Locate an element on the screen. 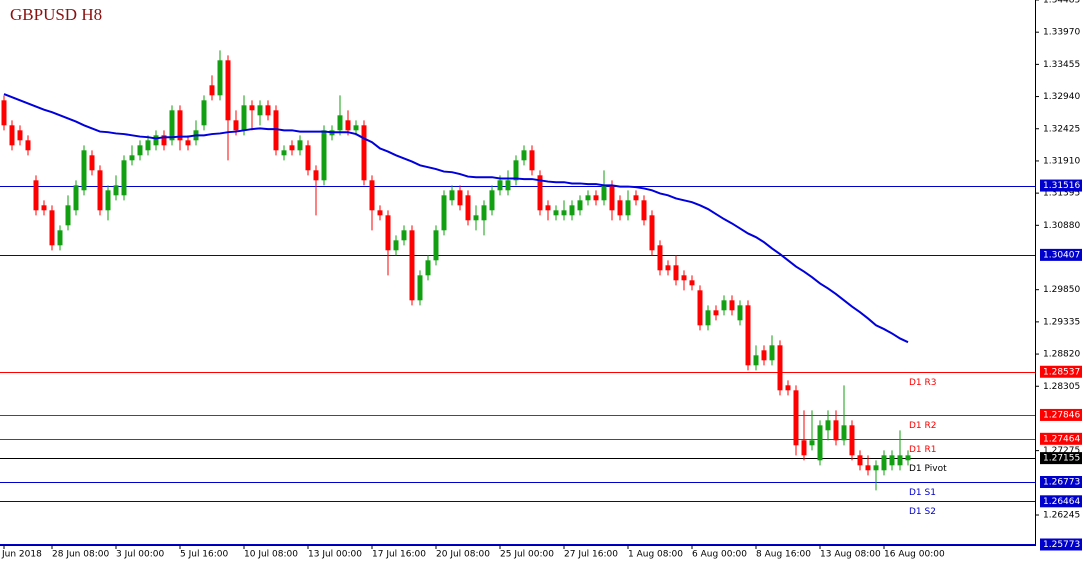 The width and height of the screenshot is (1085, 567). level-price: 1.27464 is located at coordinates (1061, 439).